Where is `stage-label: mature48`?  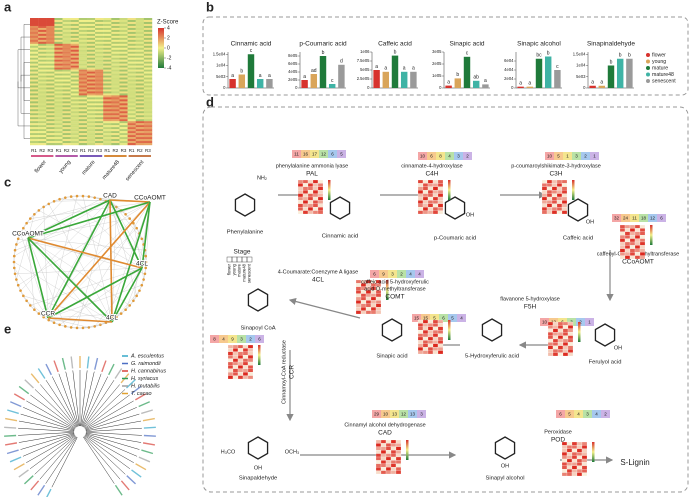 stage-label: mature48 is located at coordinates (112, 170).